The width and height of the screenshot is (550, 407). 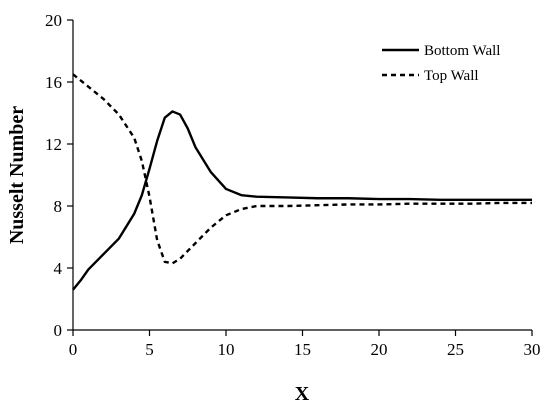 What do you see at coordinates (451, 76) in the screenshot?
I see `legend-label-top-wall: Top Wall` at bounding box center [451, 76].